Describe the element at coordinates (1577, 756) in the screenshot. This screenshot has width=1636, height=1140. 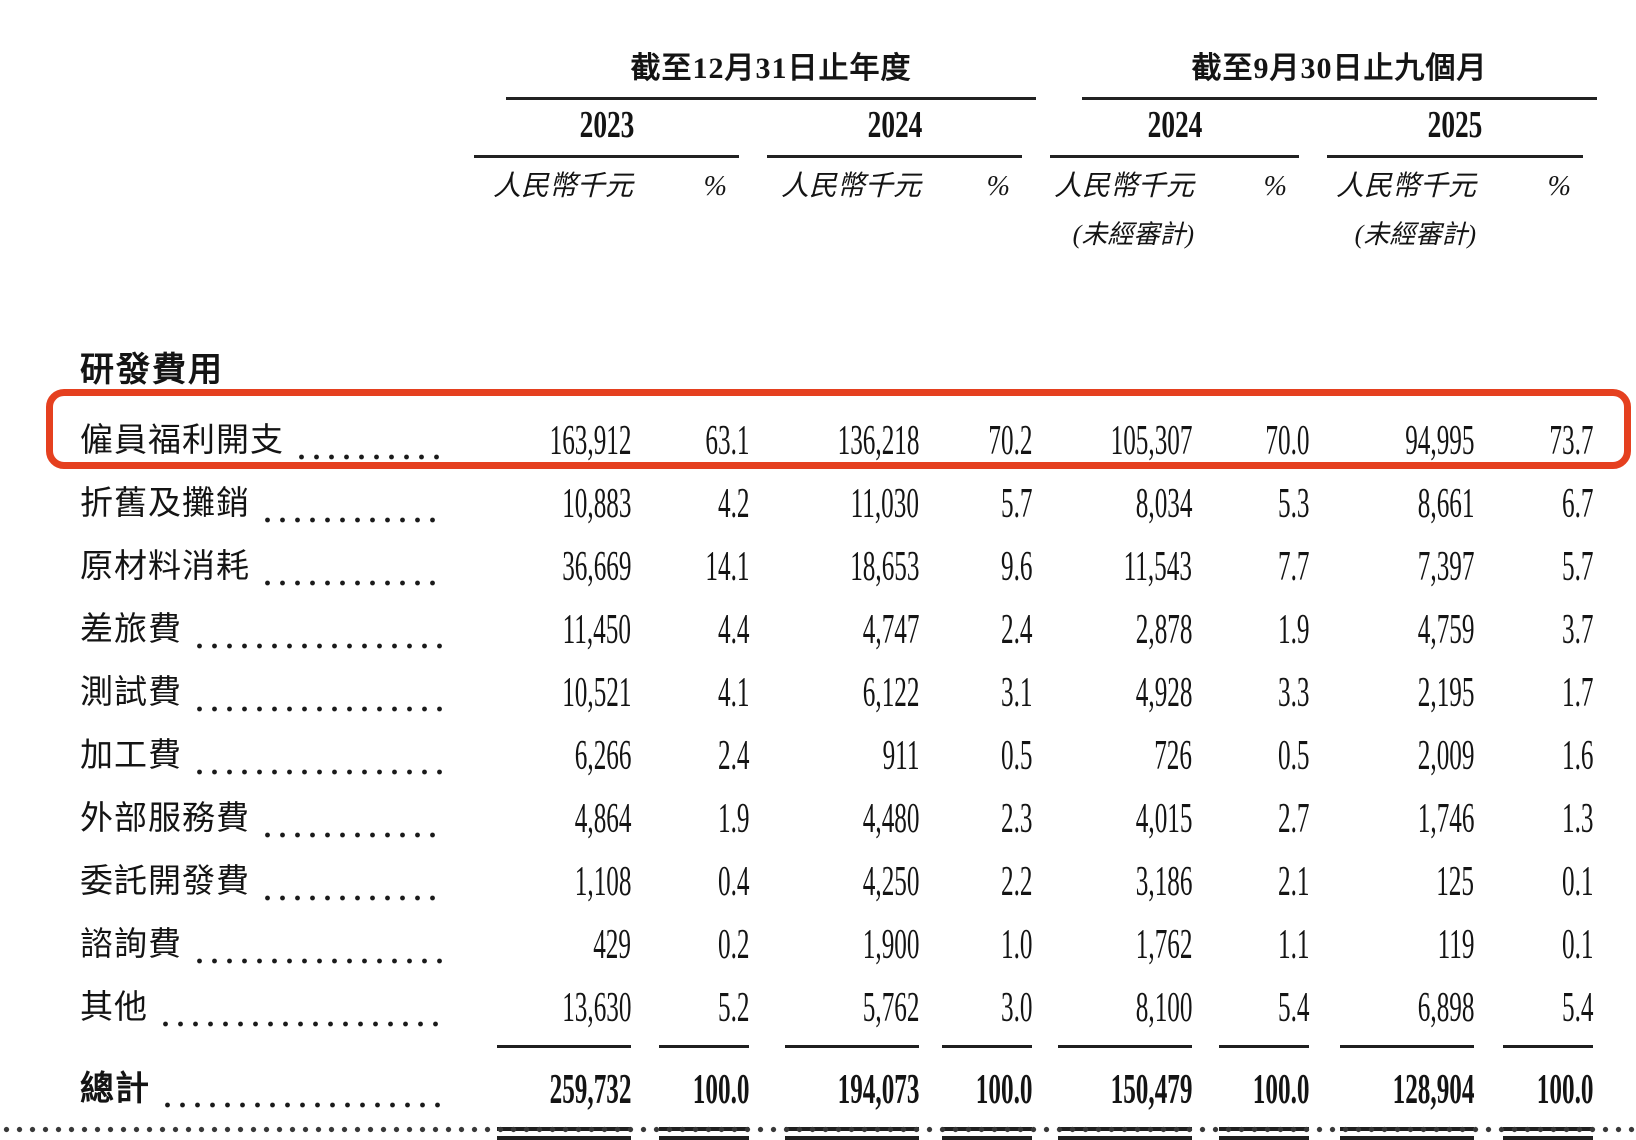
I see `percent-value: 1.6` at that location.